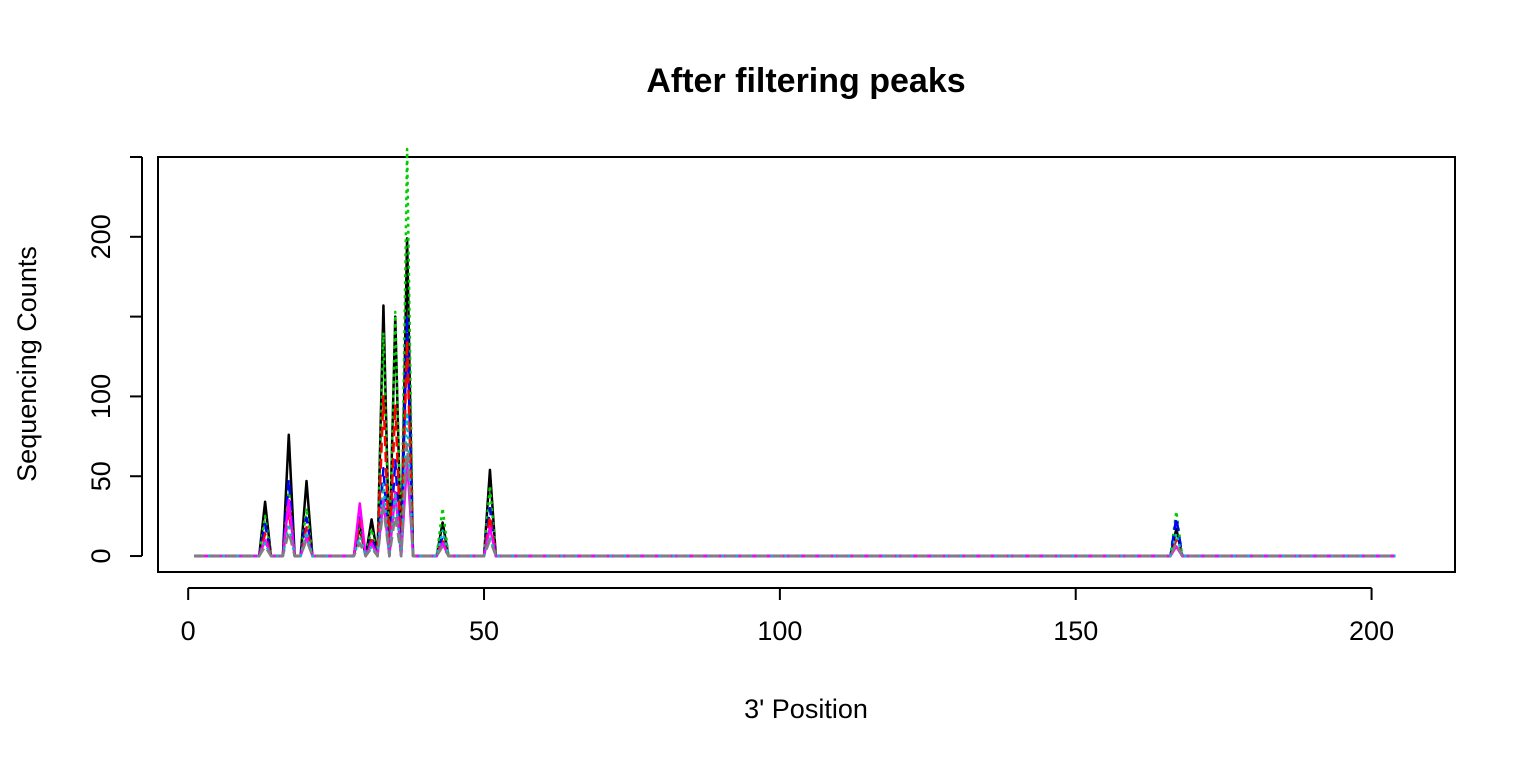 The height and width of the screenshot is (768, 1536). Describe the element at coordinates (806, 709) in the screenshot. I see `x-axis-label: 3' Position` at that location.